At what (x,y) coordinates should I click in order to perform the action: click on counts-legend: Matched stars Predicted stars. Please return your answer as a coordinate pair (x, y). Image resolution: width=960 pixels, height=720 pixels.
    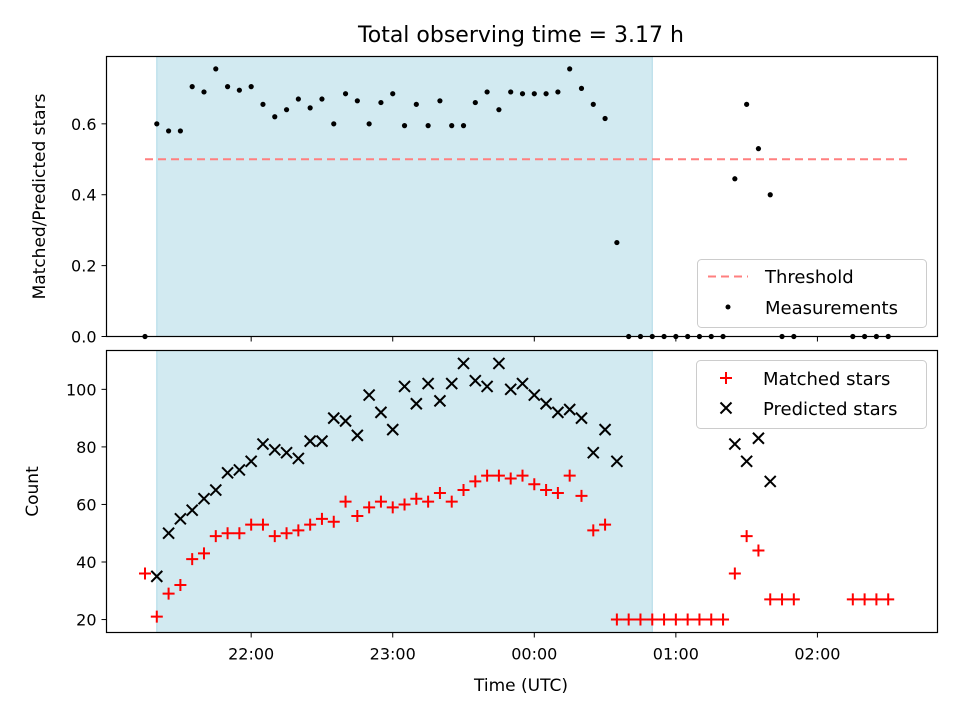
    Looking at the image, I should click on (811, 394).